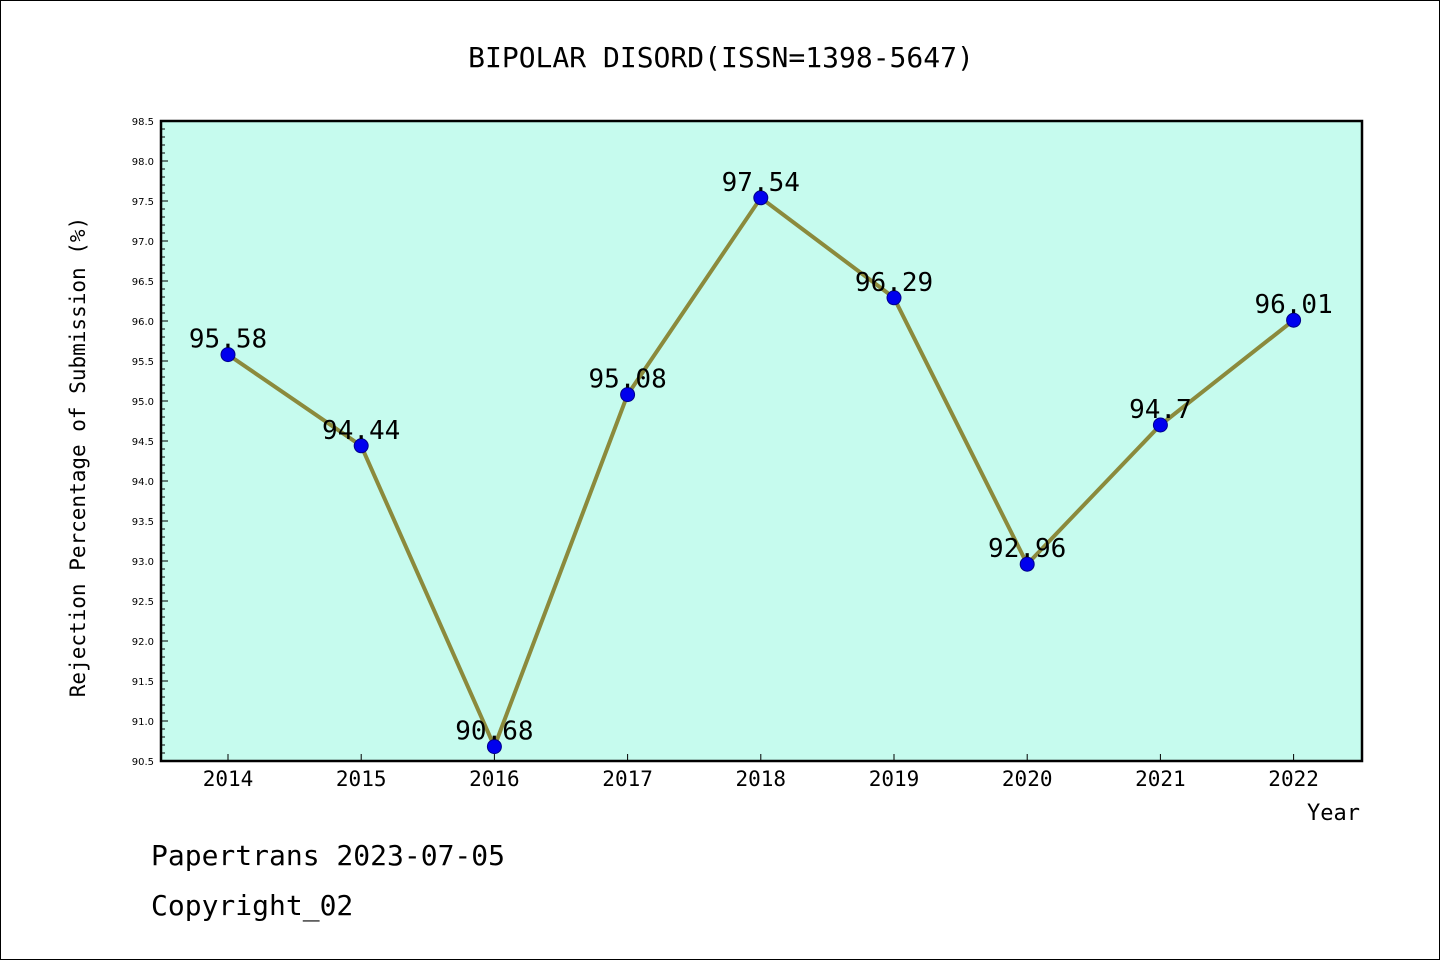  Describe the element at coordinates (361, 431) in the screenshot. I see `data-label: 94.44` at that location.